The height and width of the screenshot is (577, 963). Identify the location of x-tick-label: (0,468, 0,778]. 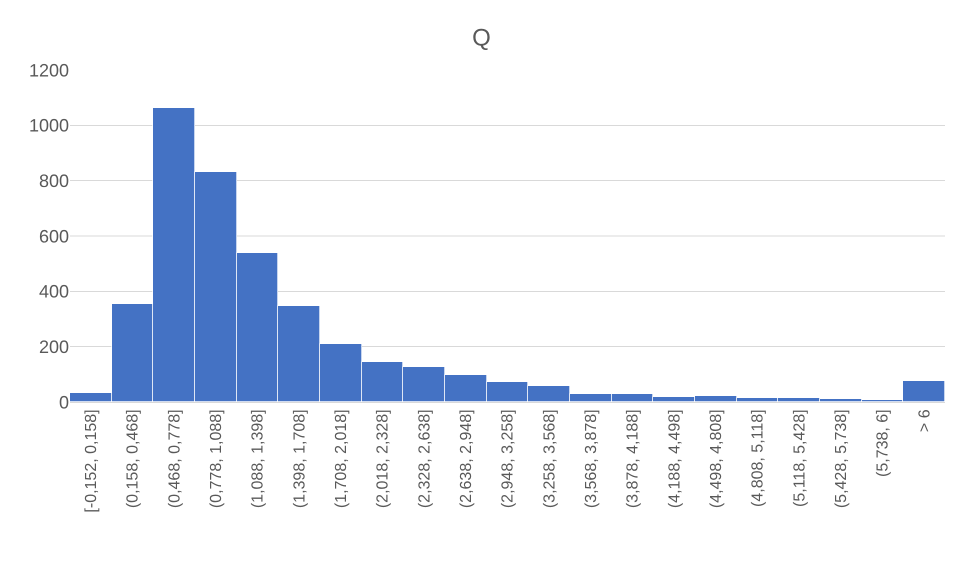
(175, 458).